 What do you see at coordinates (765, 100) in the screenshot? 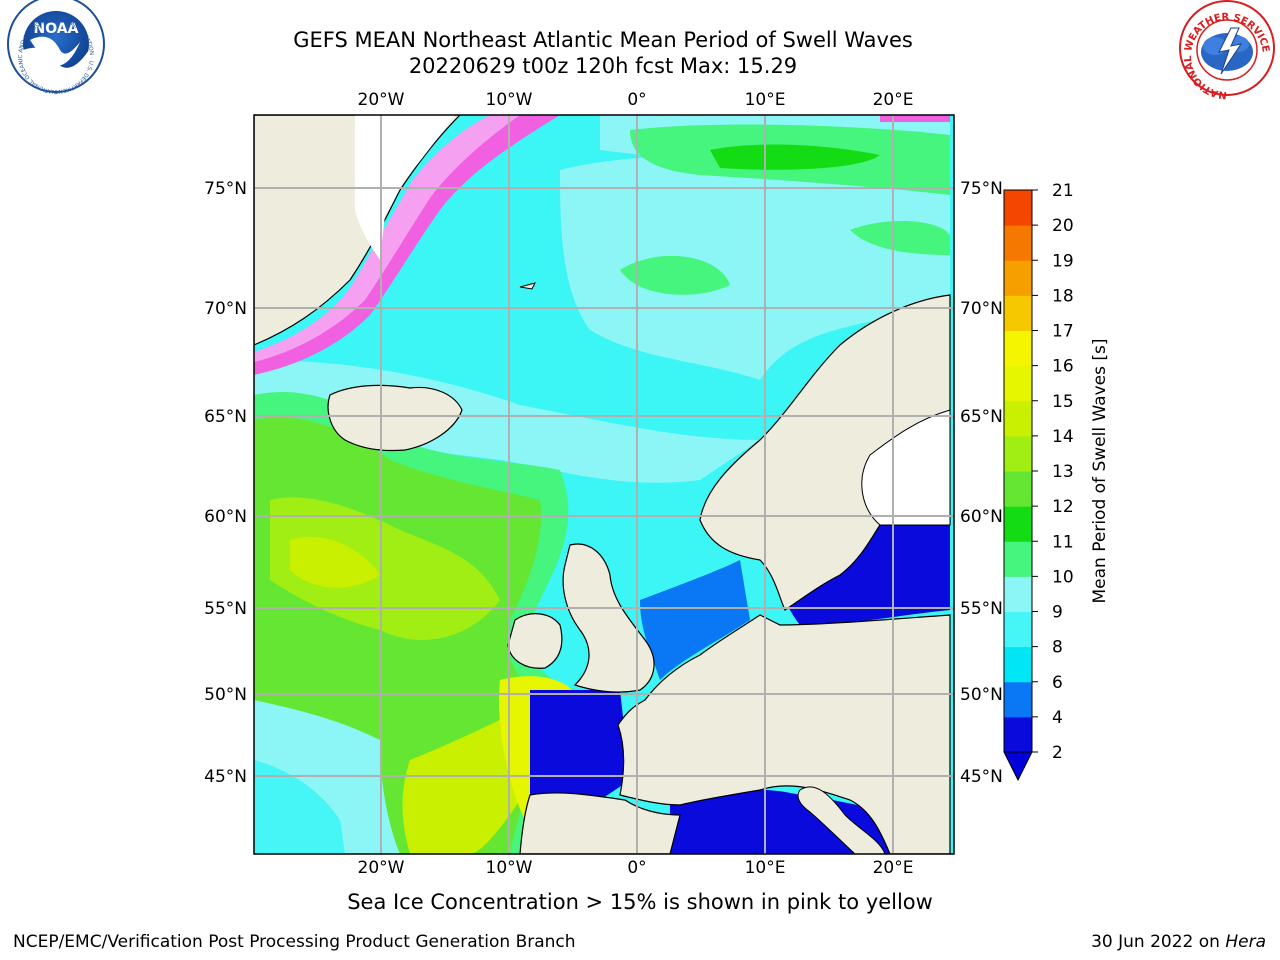
I see `lon-label-top: 10°E` at bounding box center [765, 100].